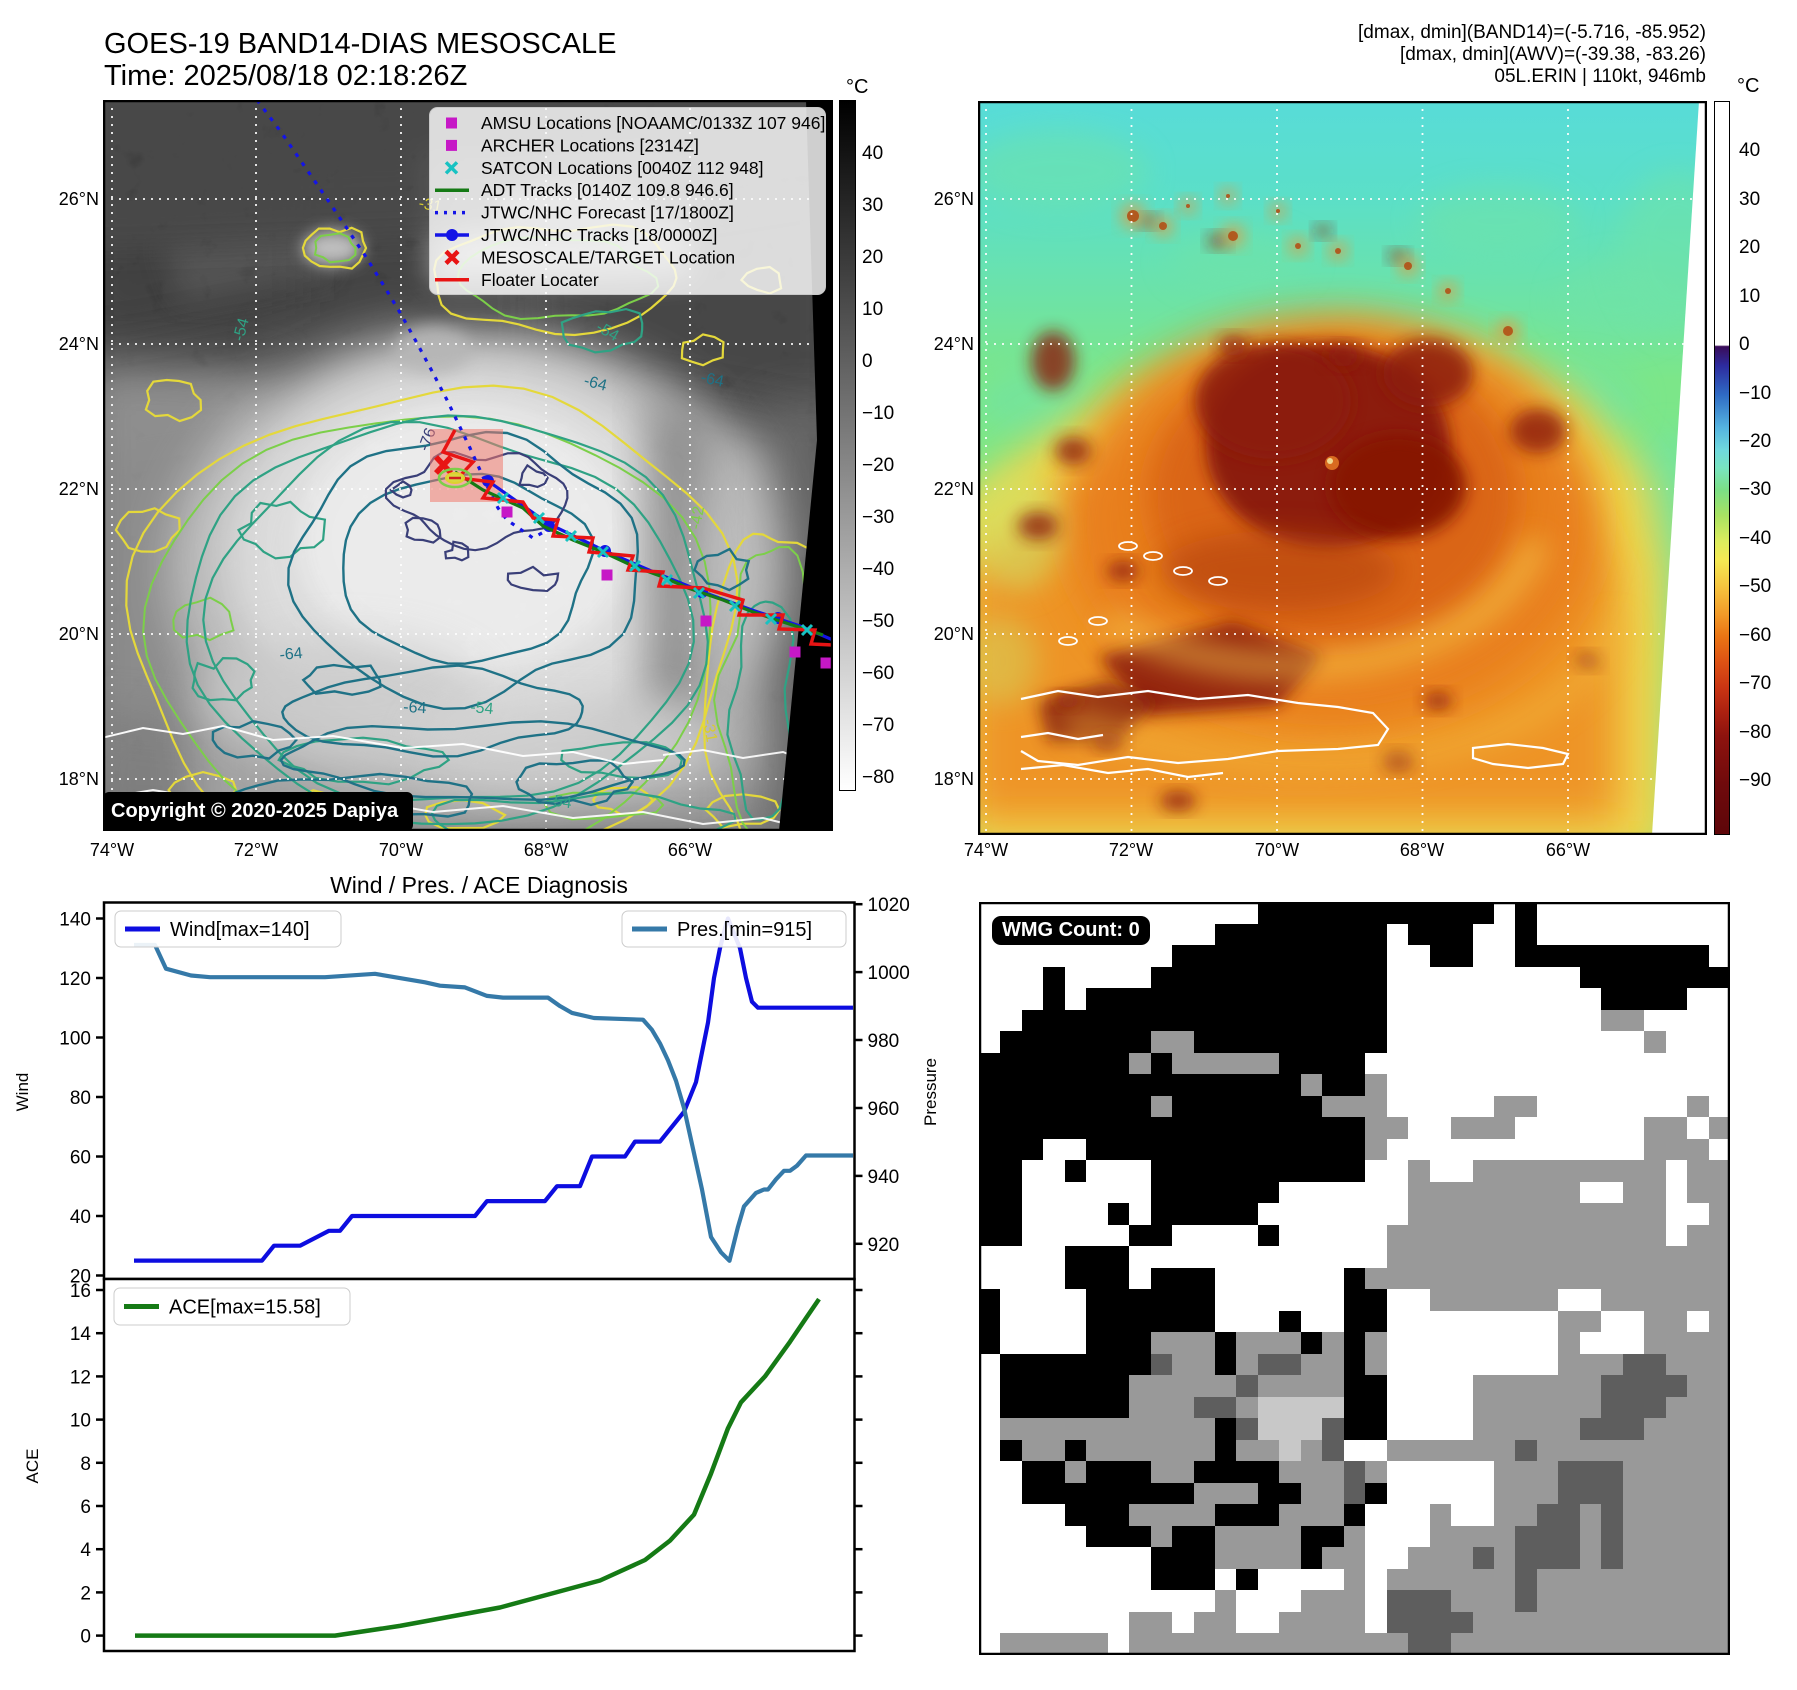 The width and height of the screenshot is (1797, 1690). What do you see at coordinates (85, 1507) in the screenshot?
I see `svg-text: 6` at bounding box center [85, 1507].